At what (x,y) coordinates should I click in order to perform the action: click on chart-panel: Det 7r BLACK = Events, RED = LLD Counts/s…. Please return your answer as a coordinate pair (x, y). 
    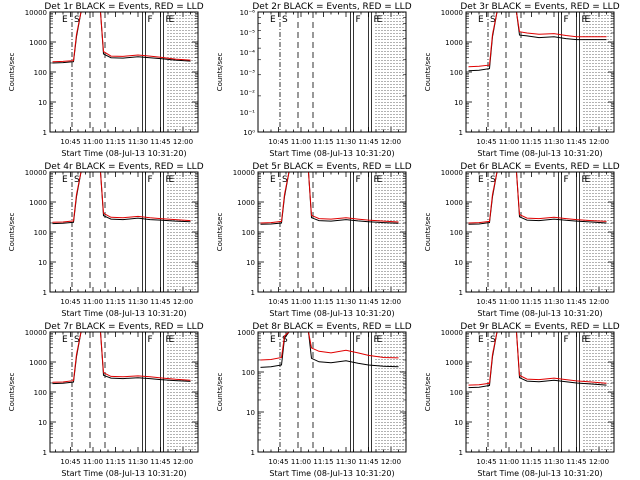
    Looking at the image, I should click on (106, 400).